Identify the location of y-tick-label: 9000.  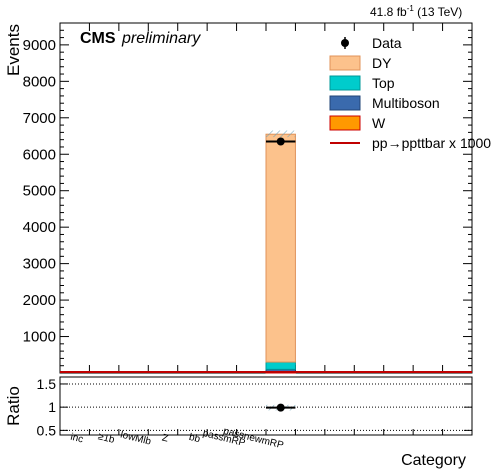
(39, 45).